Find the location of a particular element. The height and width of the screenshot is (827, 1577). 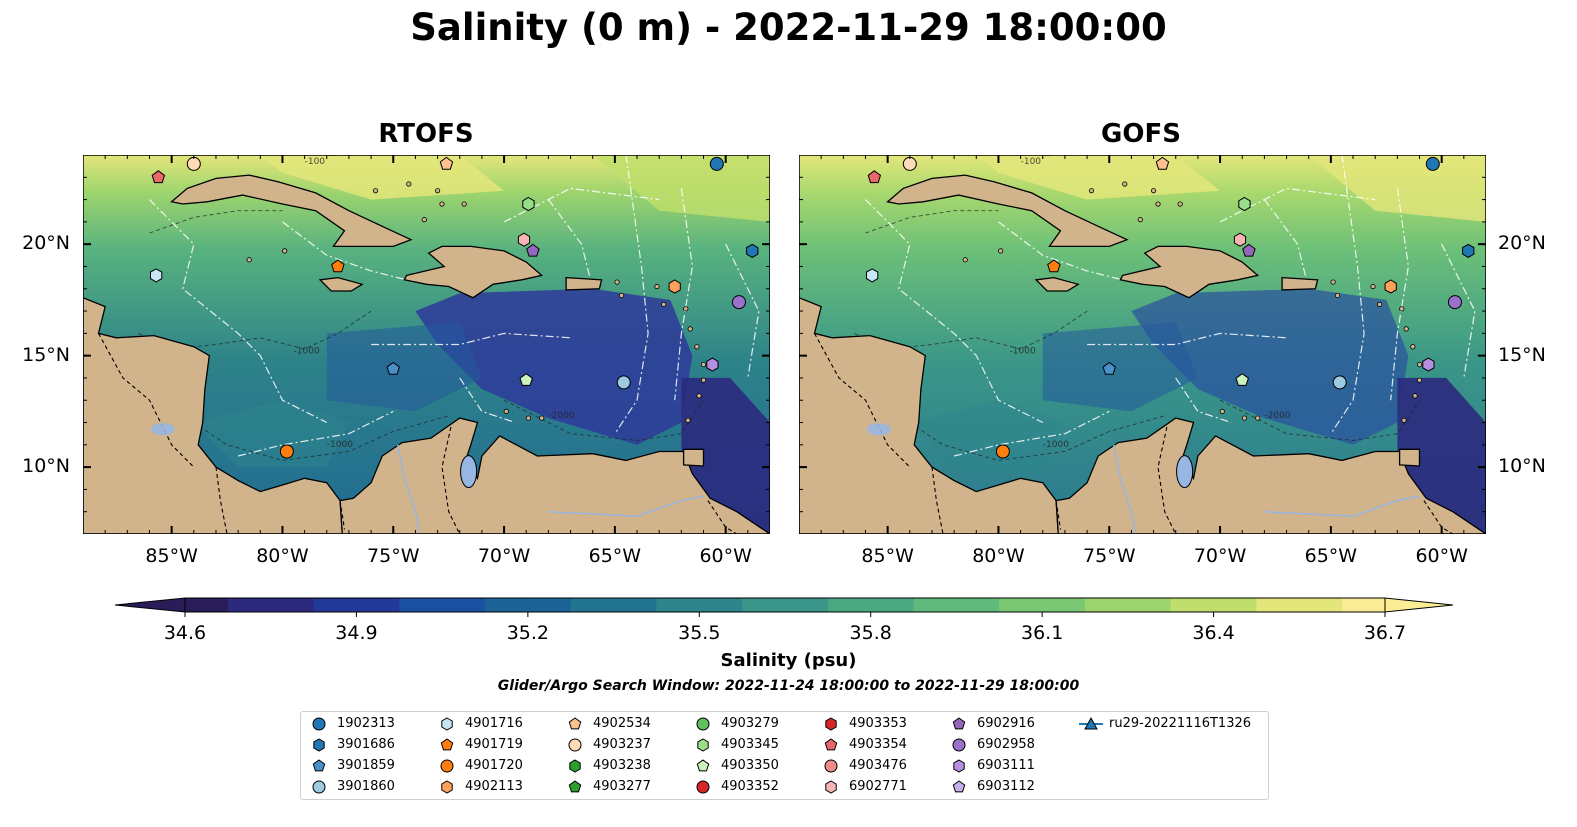

legend-label: 3901686 is located at coordinates (366, 744).